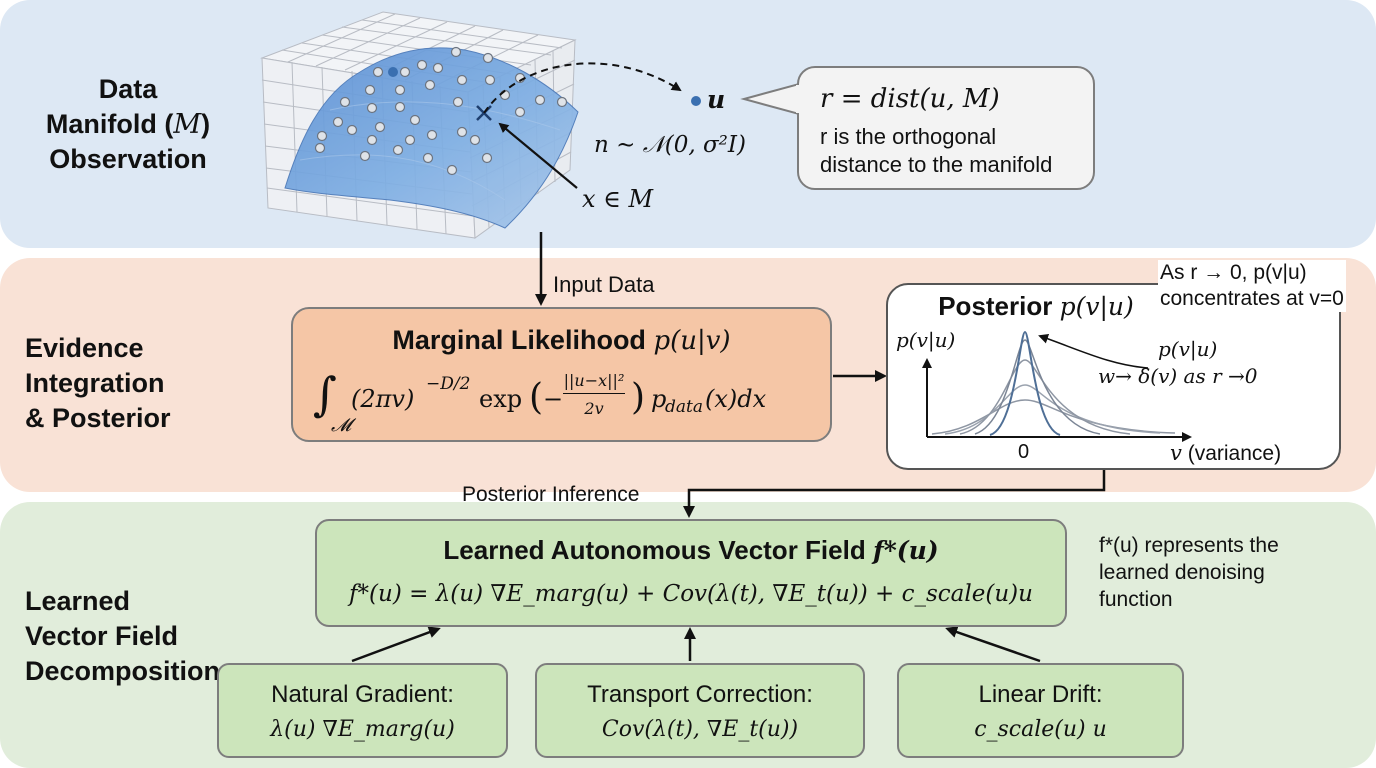 Image resolution: width=1376 pixels, height=768 pixels. What do you see at coordinates (910, 99) in the screenshot?
I see `distance-formula: r = dist(u, M)` at bounding box center [910, 99].